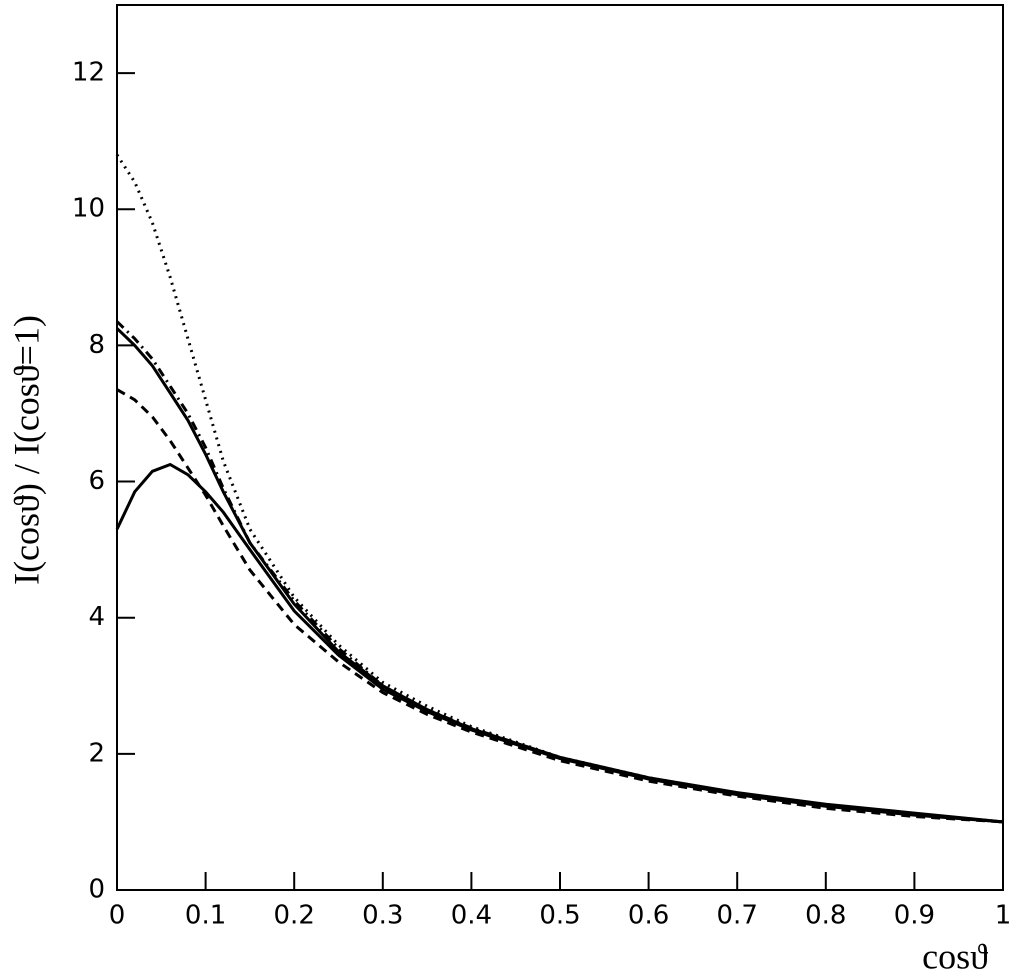 This screenshot has width=1010, height=980. Describe the element at coordinates (205, 916) in the screenshot. I see `x-tick-label: 0.1` at that location.